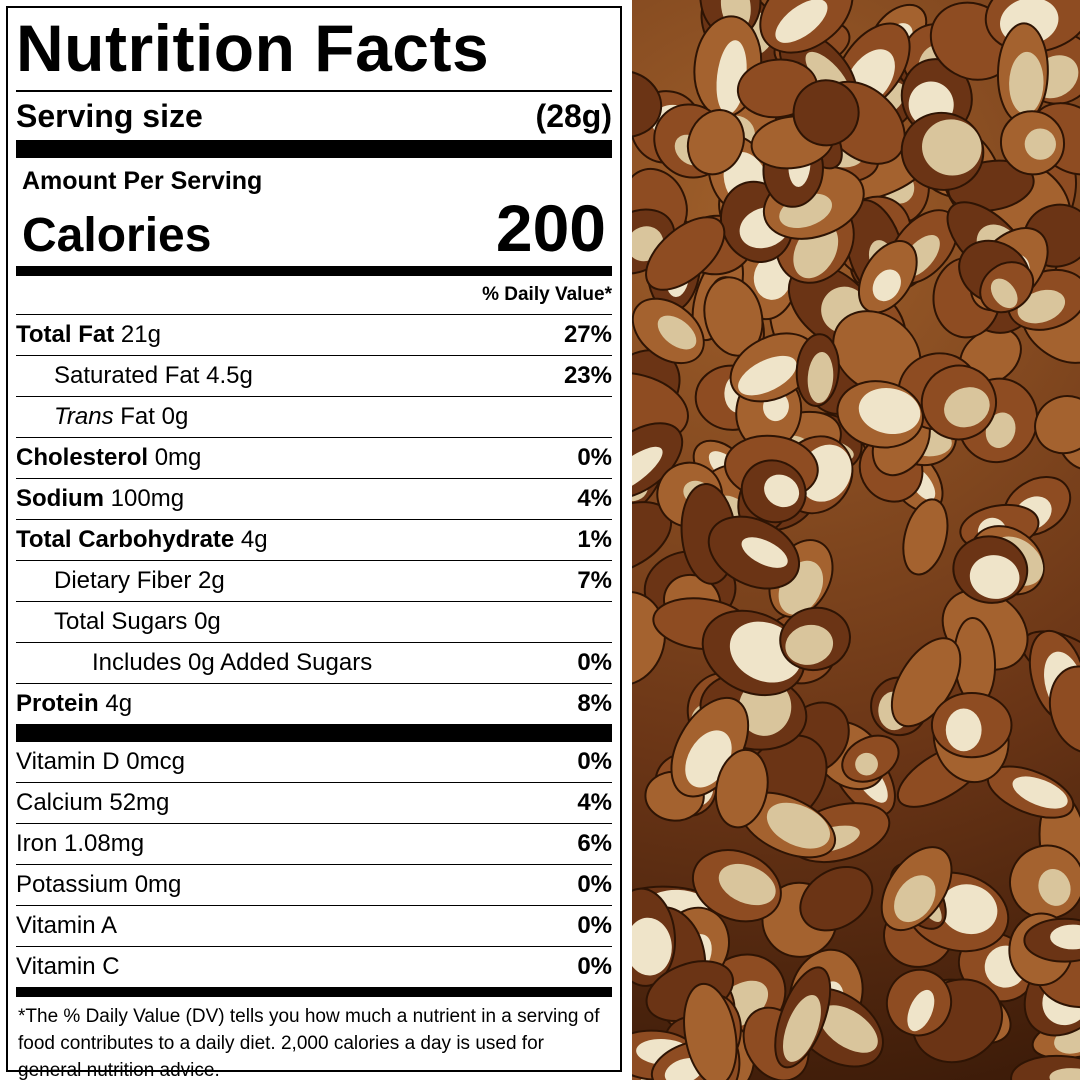  What do you see at coordinates (253, 48) in the screenshot?
I see `label-title: Nutrition Facts` at bounding box center [253, 48].